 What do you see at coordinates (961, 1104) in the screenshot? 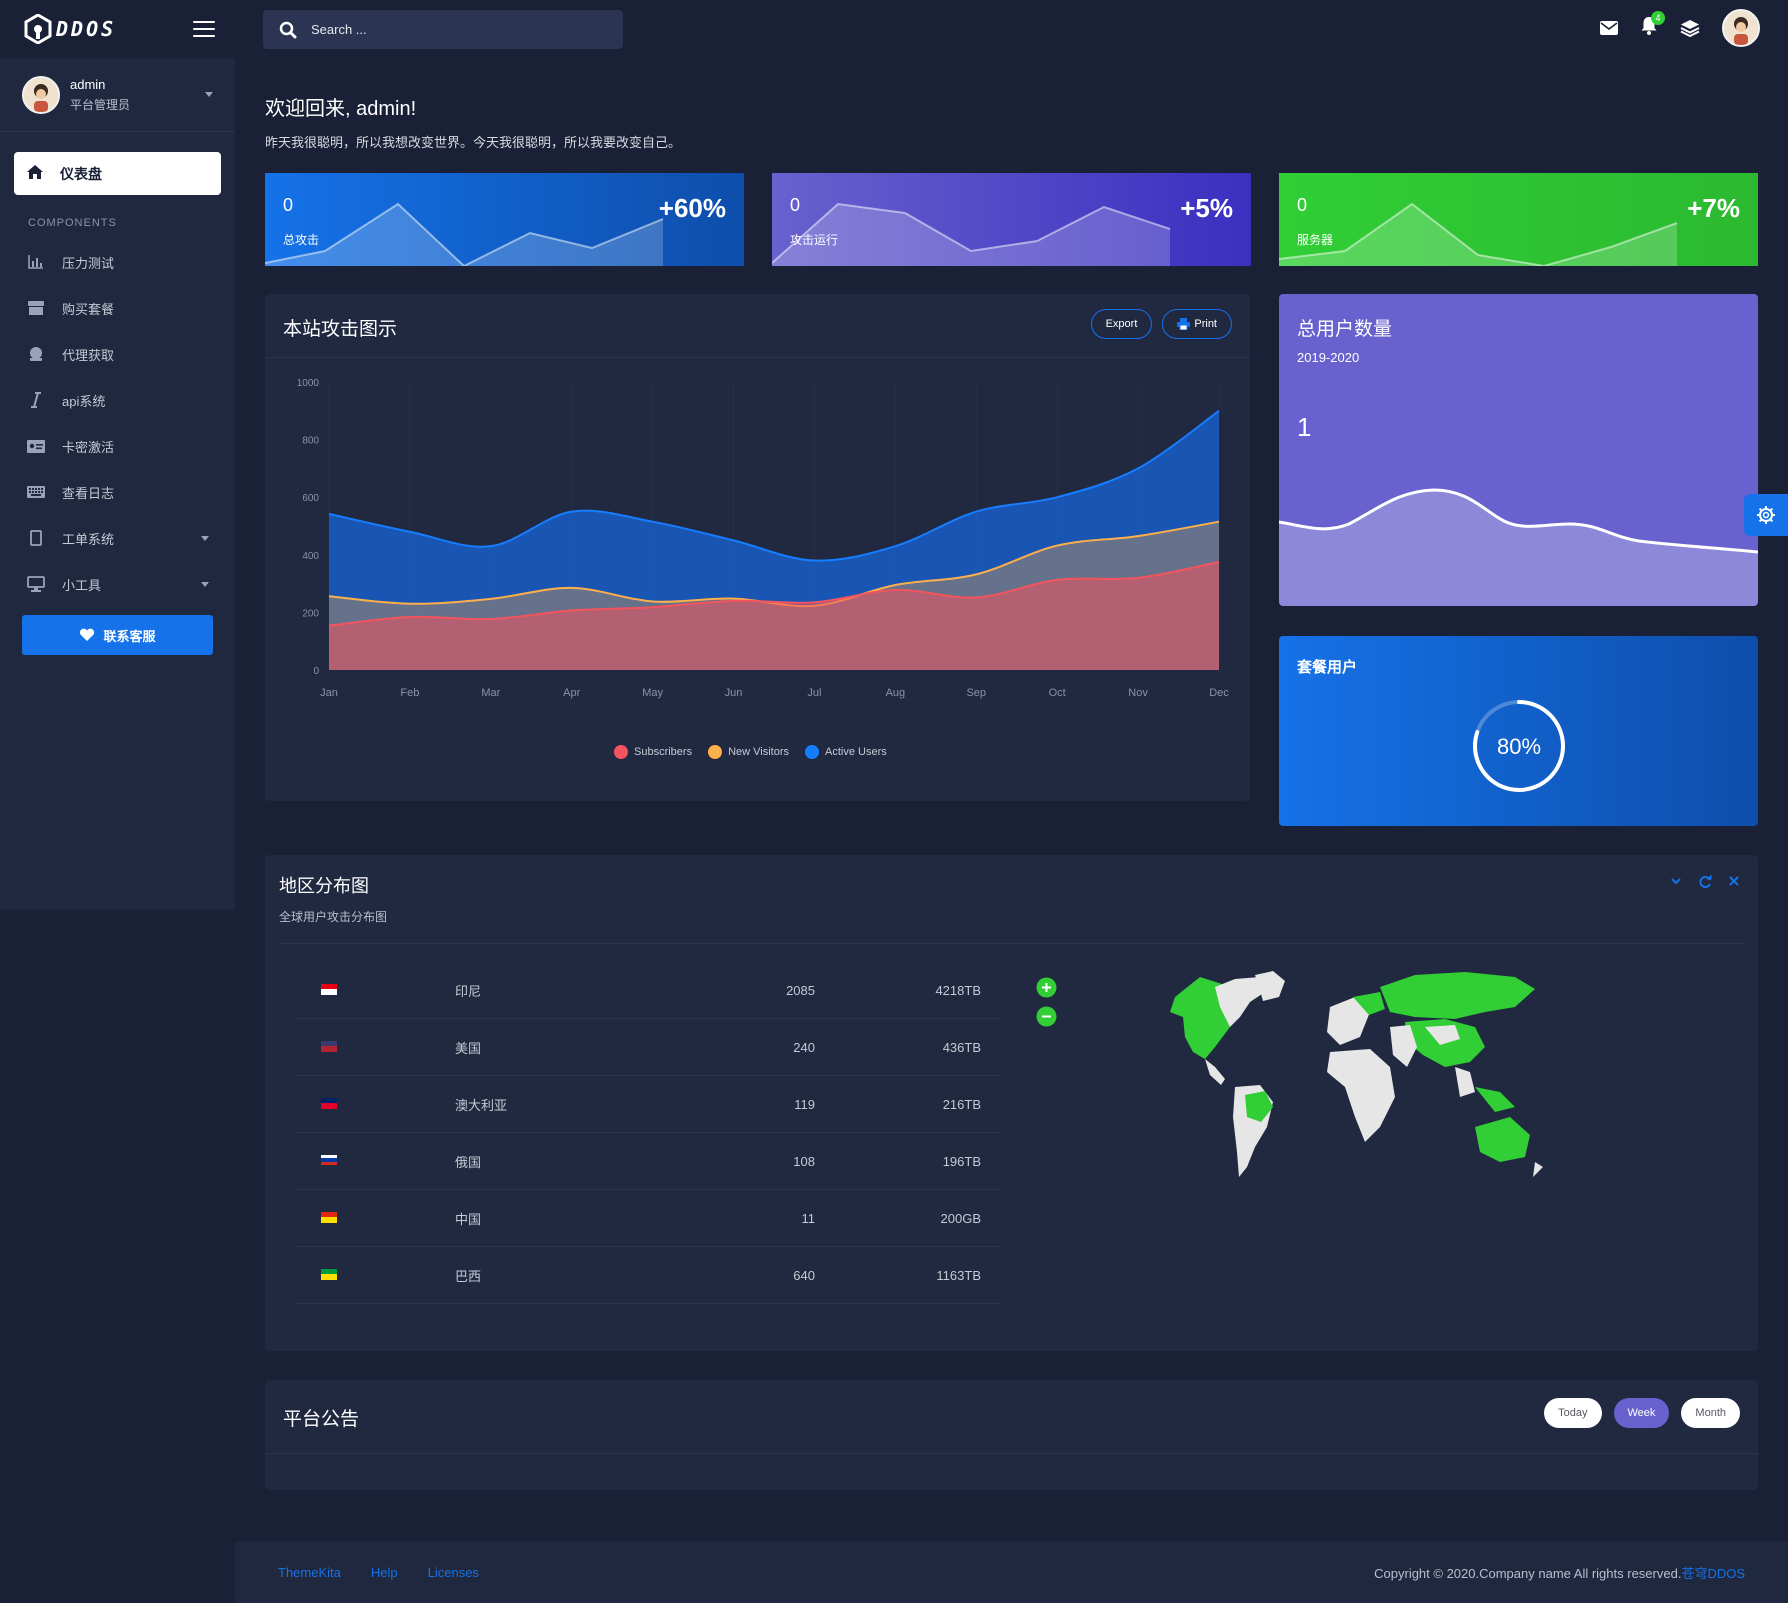
I see `traffic-value: 216TB` at bounding box center [961, 1104].